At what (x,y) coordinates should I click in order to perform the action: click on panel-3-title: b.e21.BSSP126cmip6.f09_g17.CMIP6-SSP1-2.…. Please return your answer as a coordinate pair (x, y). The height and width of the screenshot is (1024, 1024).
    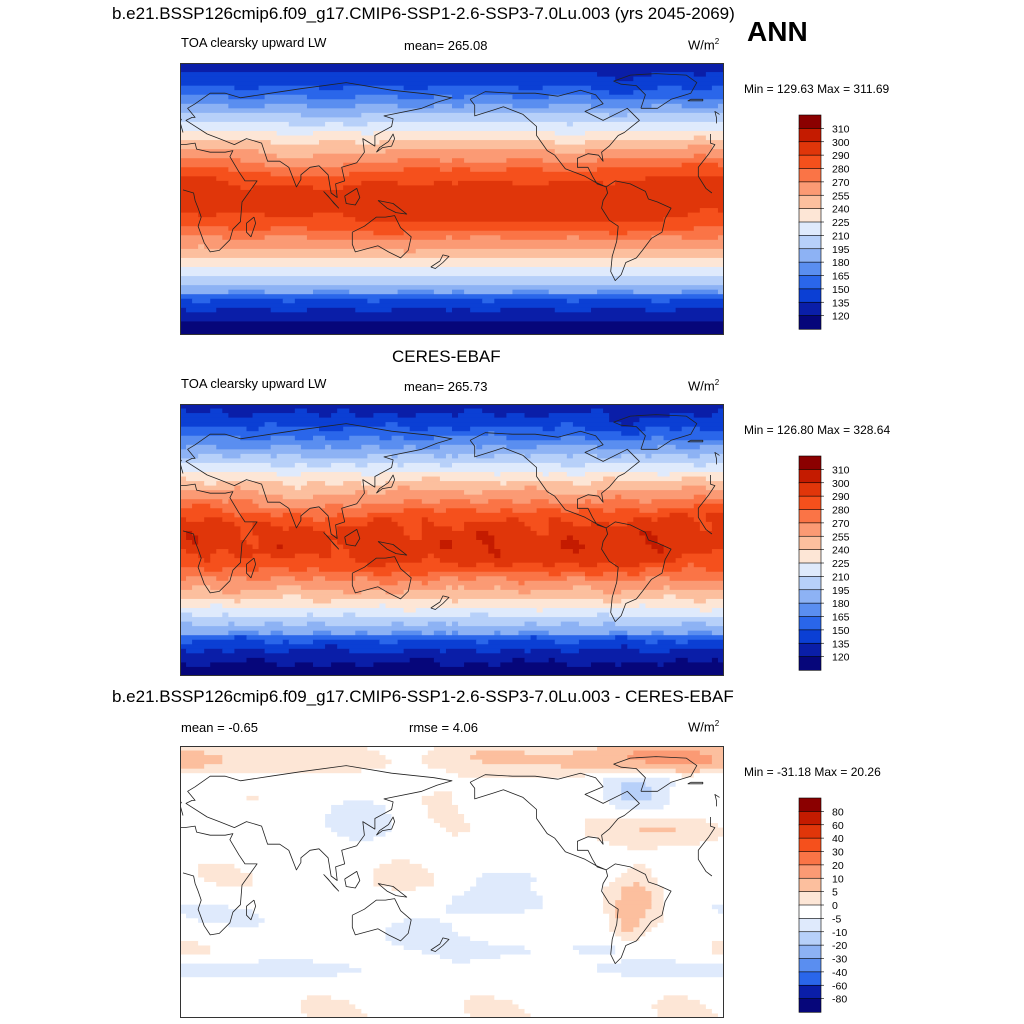
    Looking at the image, I should click on (423, 696).